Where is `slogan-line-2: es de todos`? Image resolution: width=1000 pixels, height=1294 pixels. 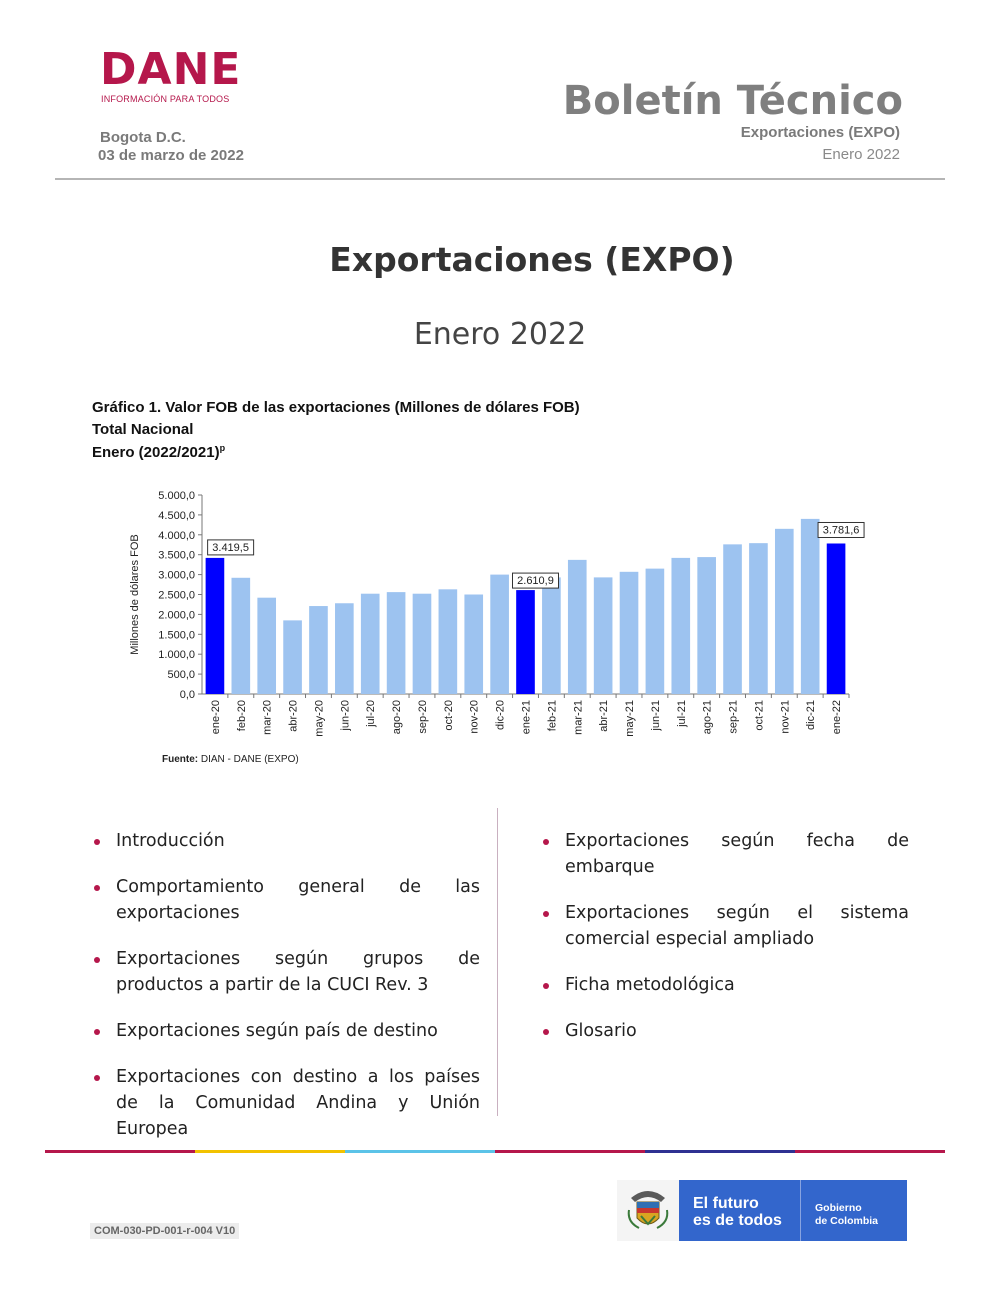
slogan-line-2: es de todos is located at coordinates (737, 1220).